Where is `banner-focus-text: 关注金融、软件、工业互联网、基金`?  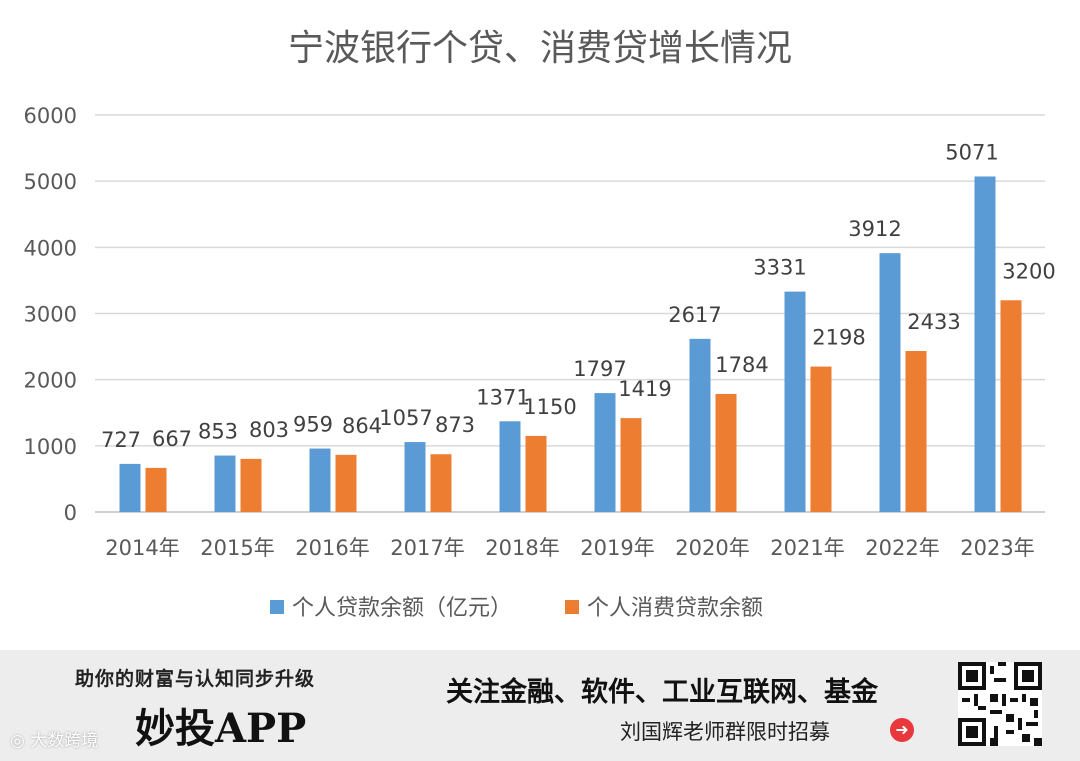
banner-focus-text: 关注金融、软件、工业互联网、基金 is located at coordinates (662, 692).